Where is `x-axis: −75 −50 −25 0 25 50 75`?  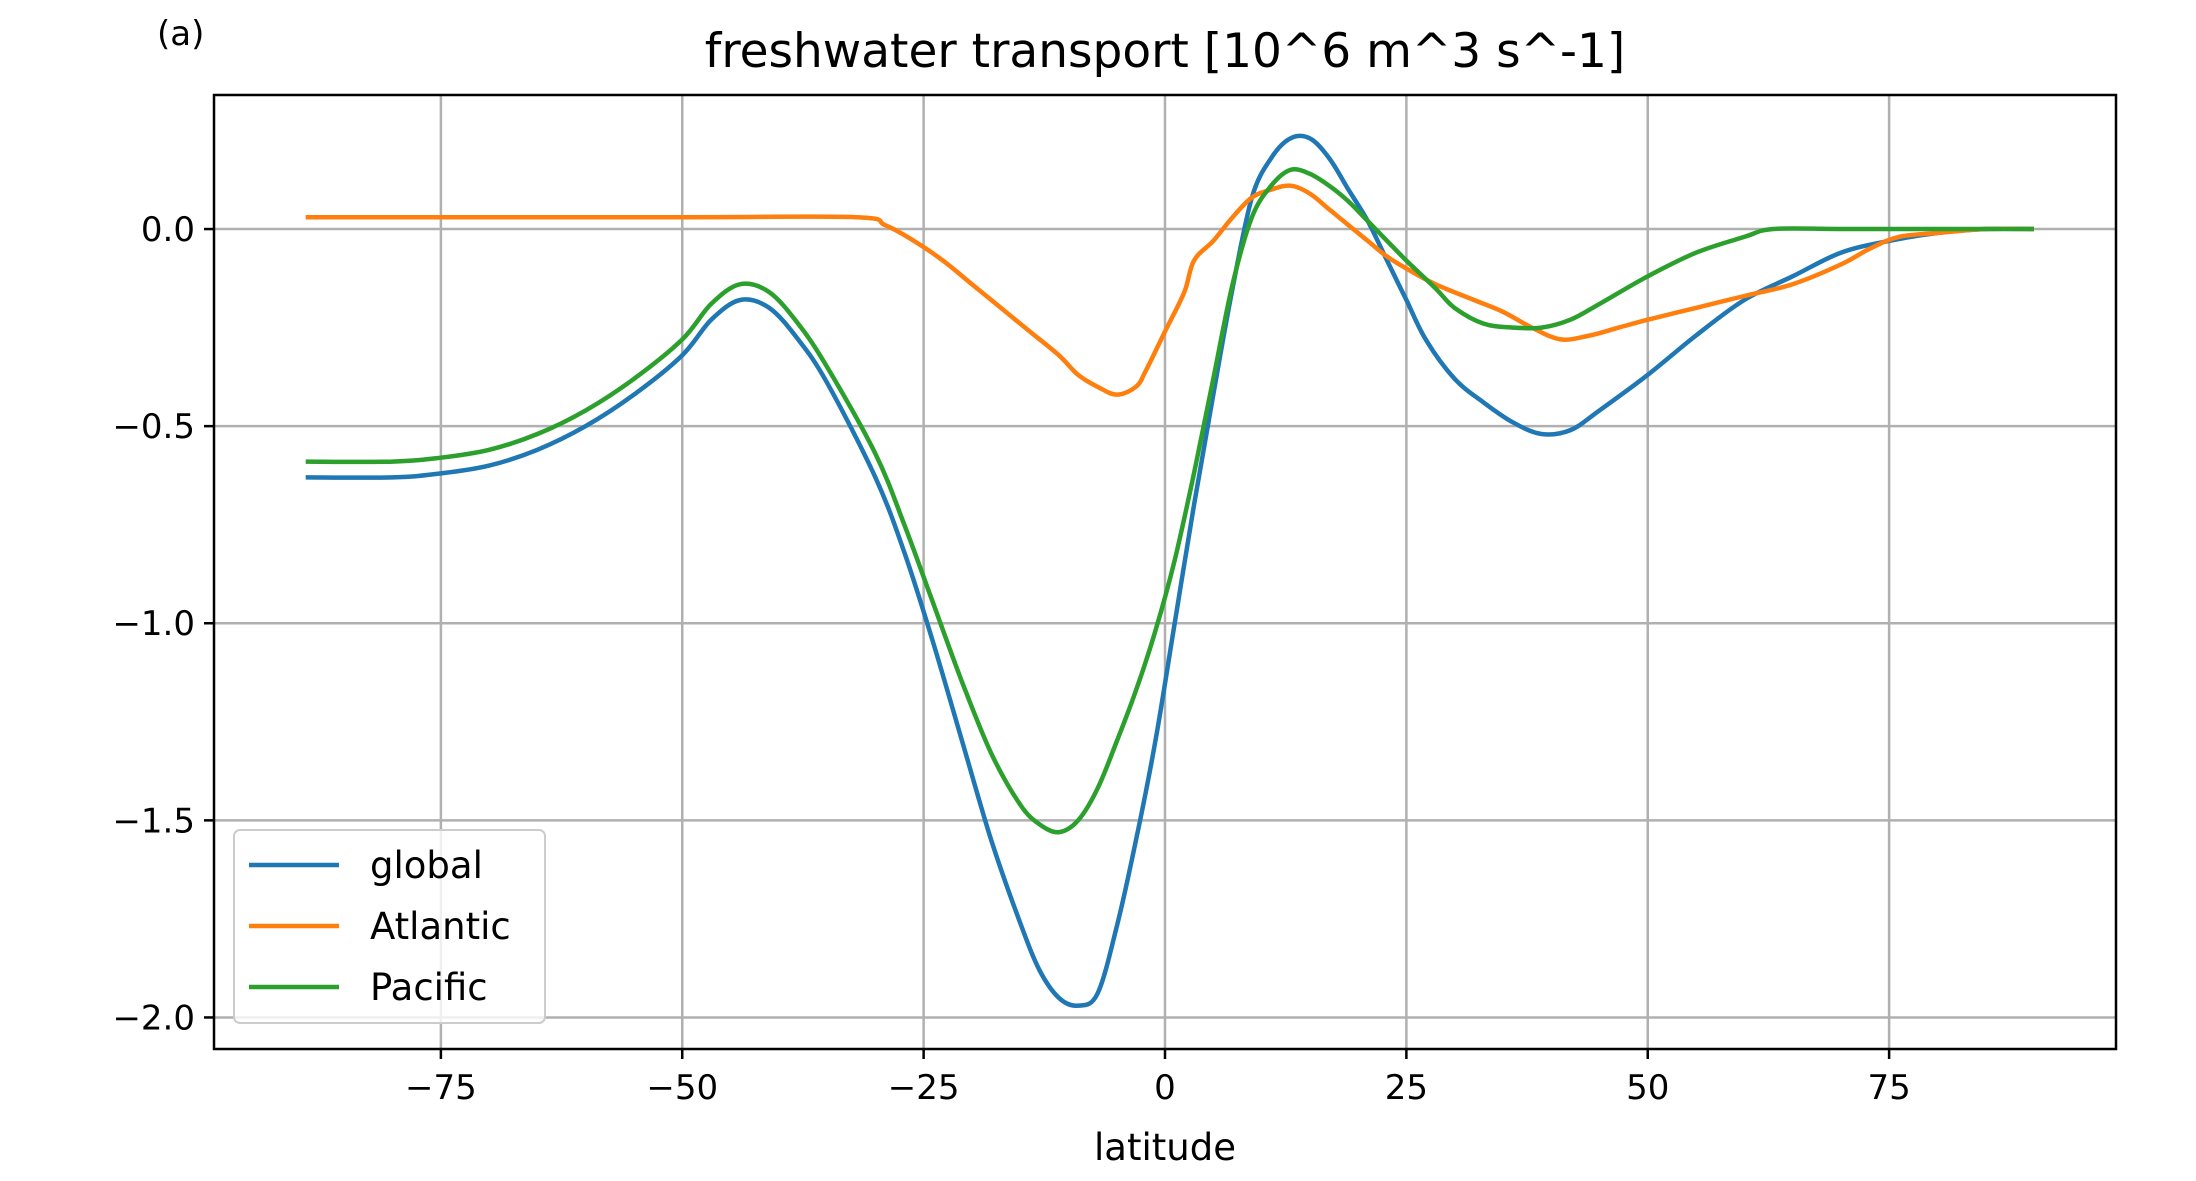 x-axis: −75 −50 −25 0 25 50 75 is located at coordinates (1158, 1078).